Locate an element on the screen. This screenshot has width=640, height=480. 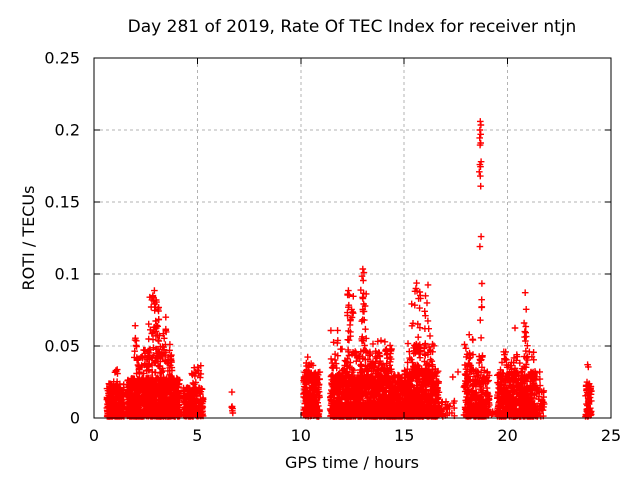
x-tick-label: 15 is located at coordinates (404, 435).